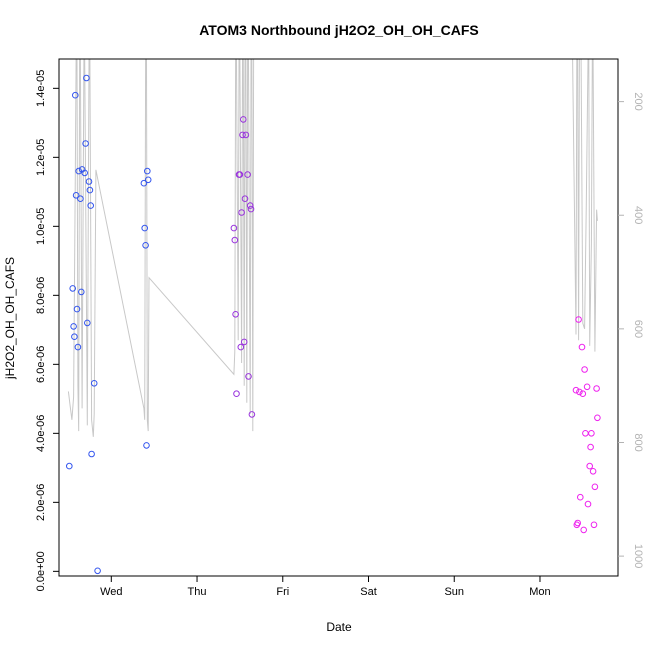  Describe the element at coordinates (41, 157) in the screenshot. I see `y-tick-label: 1.2e-05` at that location.